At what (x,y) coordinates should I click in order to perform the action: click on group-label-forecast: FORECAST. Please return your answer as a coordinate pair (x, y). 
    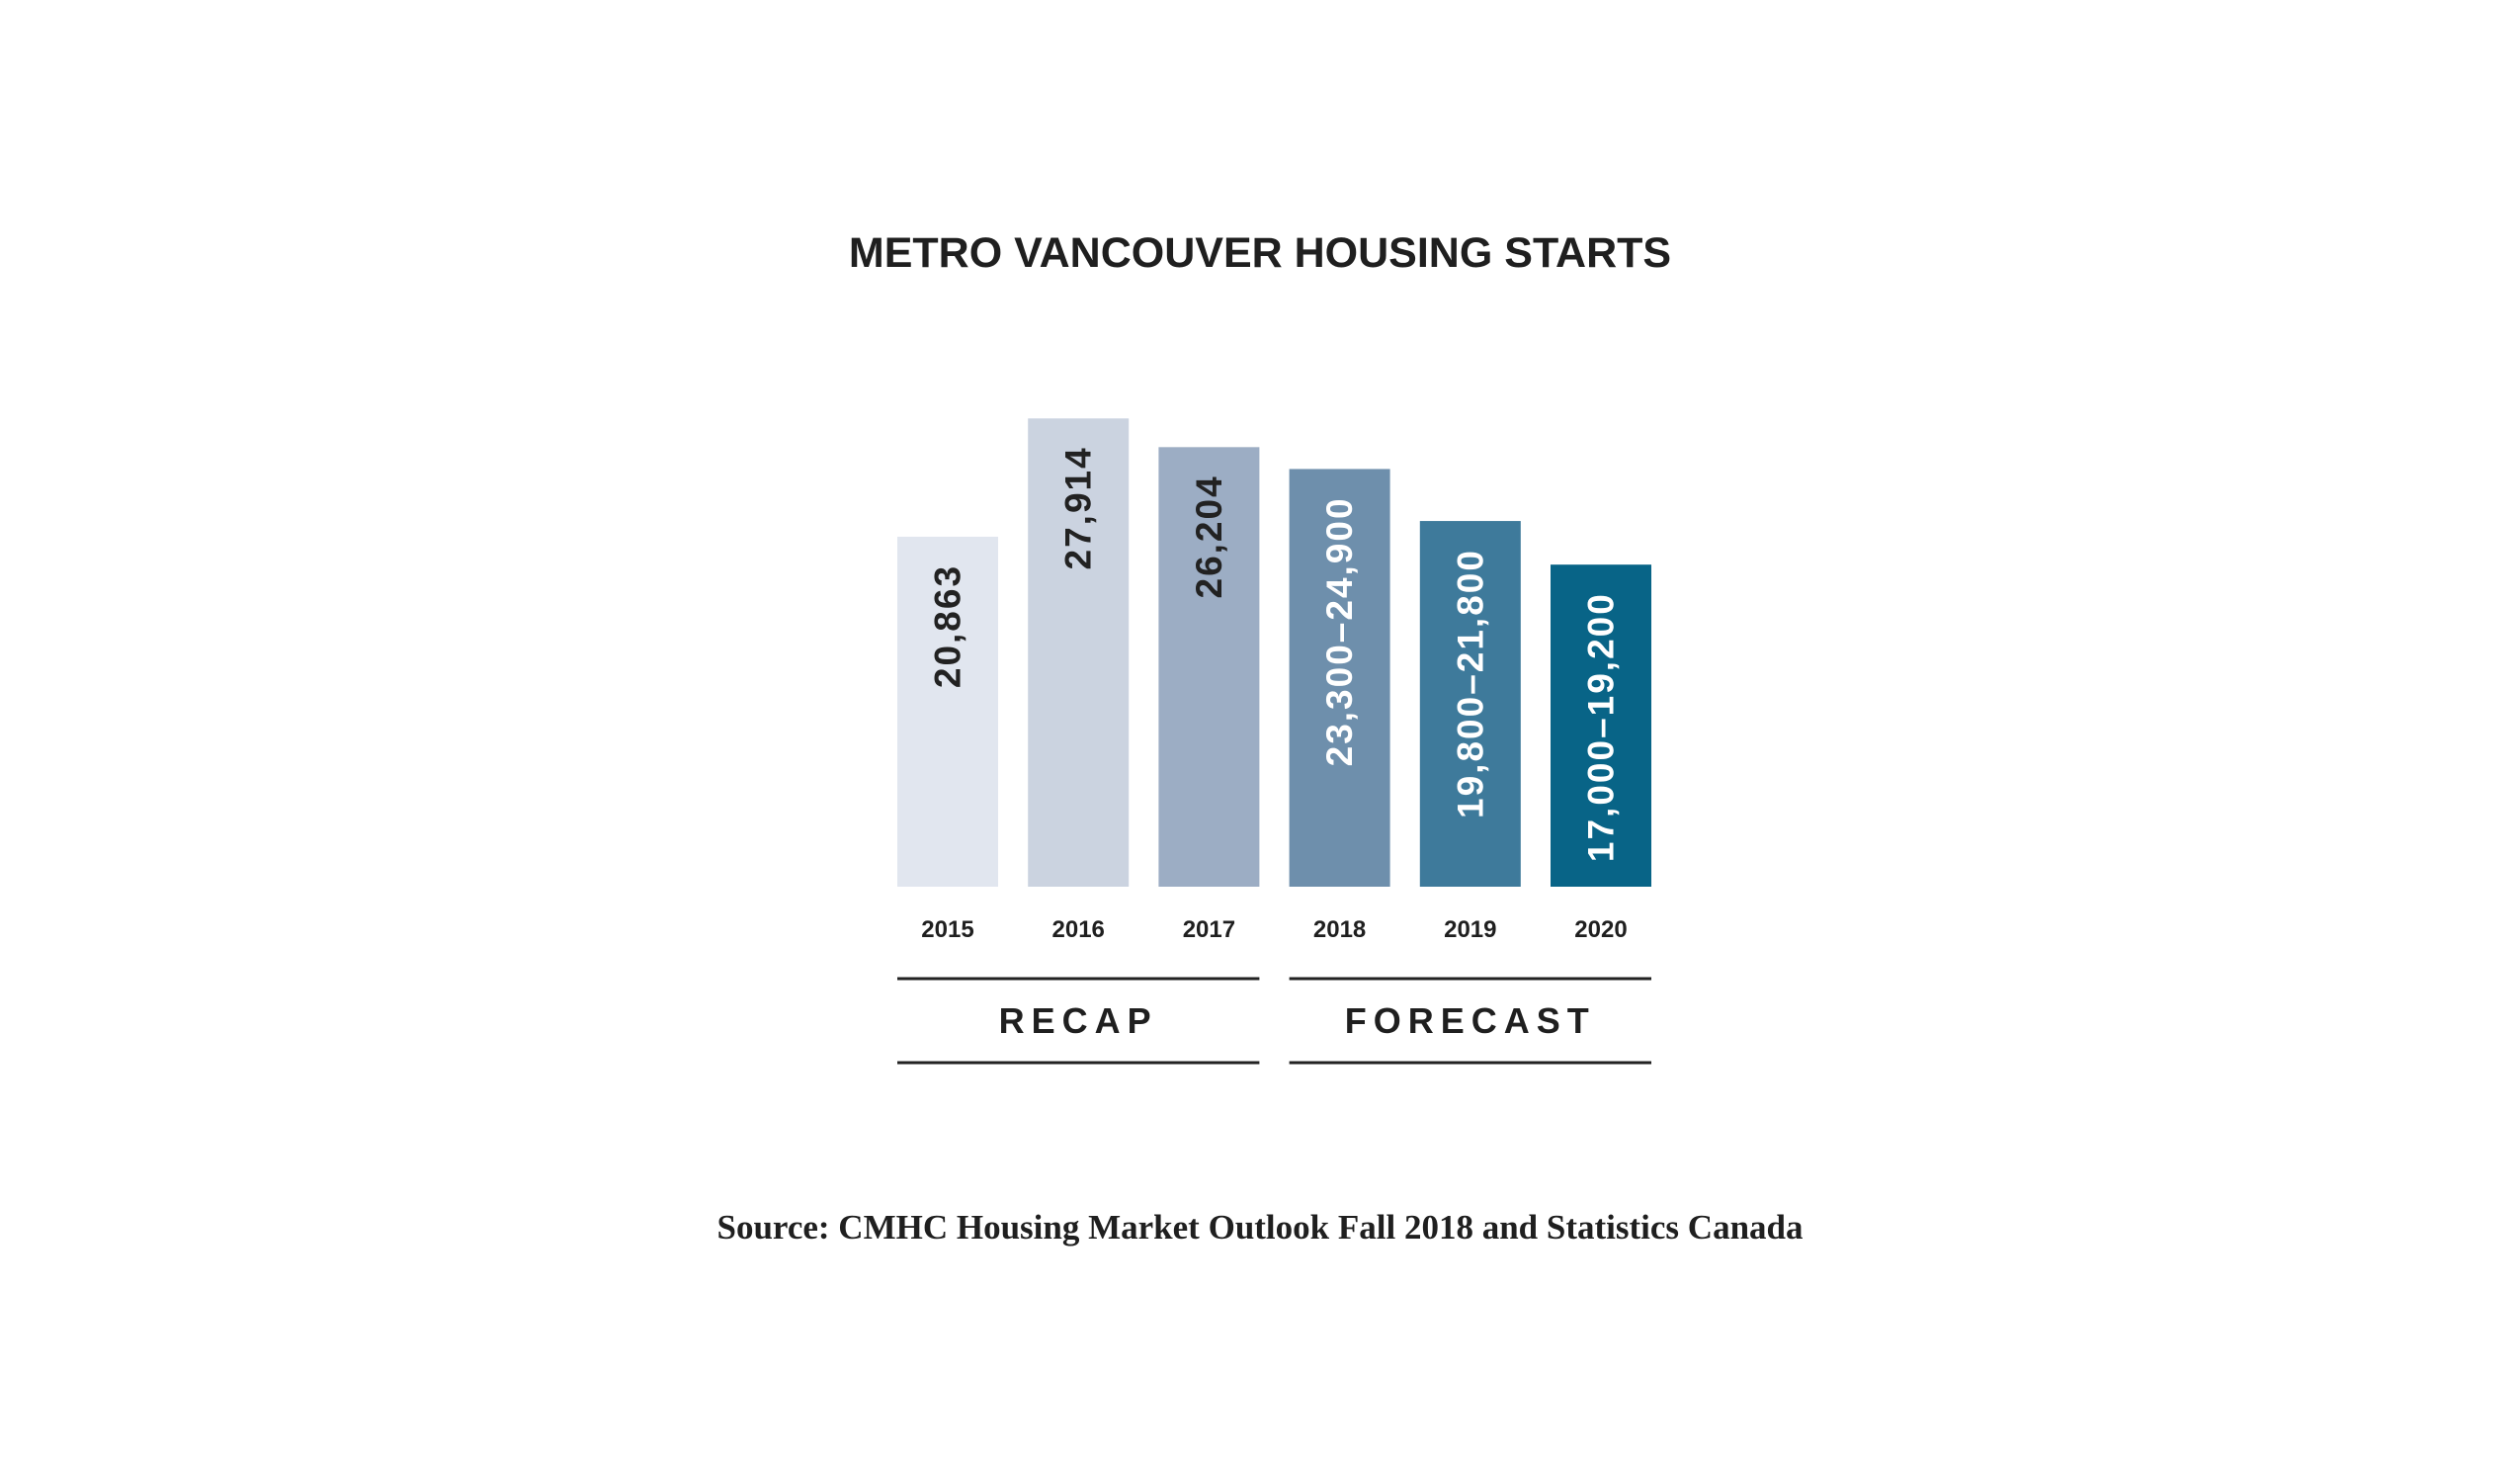
    Looking at the image, I should click on (1470, 1020).